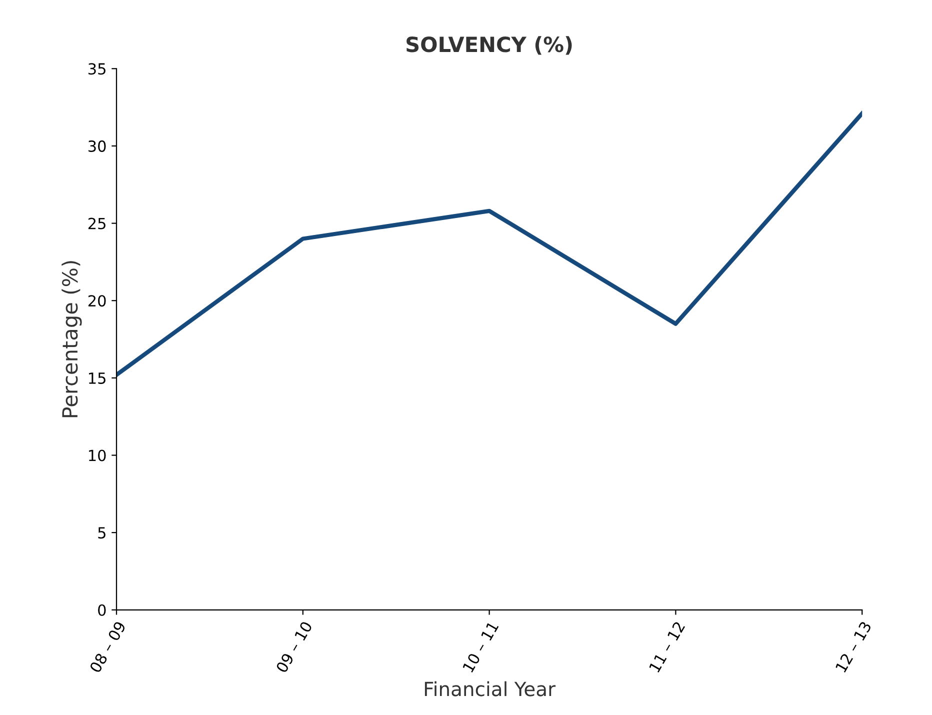 This screenshot has height=715, width=932. I want to click on x-tick-label: 11 – 12, so click(666, 647).